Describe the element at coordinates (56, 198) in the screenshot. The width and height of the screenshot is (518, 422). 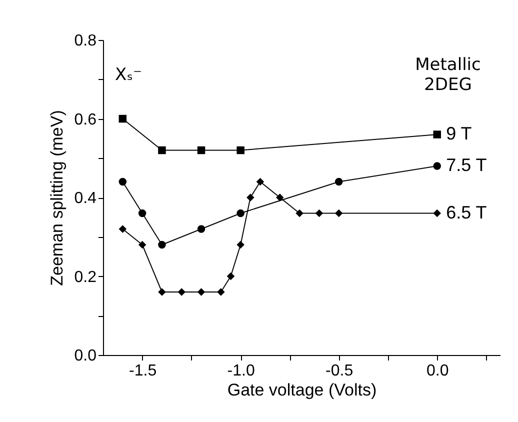
I see `y-axis-title: Zeeman splitting (meV)` at that location.